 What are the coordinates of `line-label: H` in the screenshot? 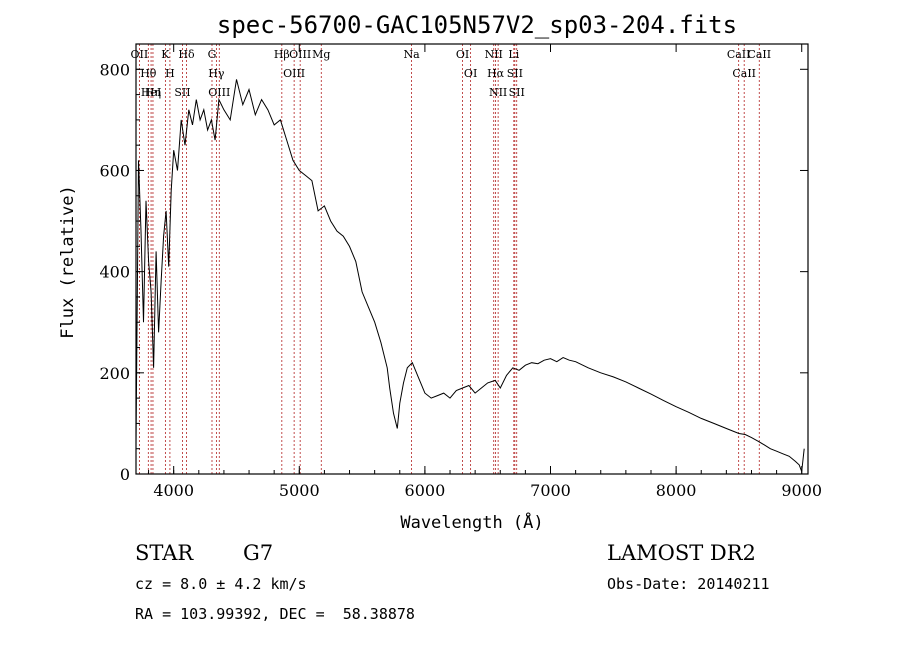 It's located at (170, 73).